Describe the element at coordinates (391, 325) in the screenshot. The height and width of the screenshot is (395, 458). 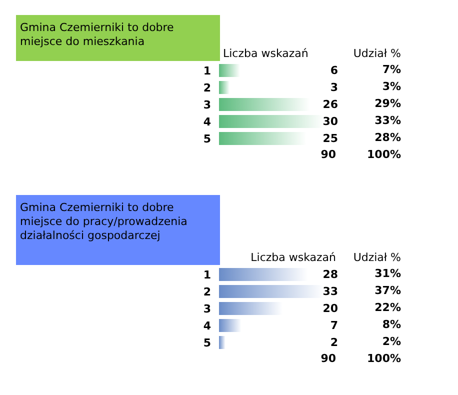
I see `text: 8%` at that location.